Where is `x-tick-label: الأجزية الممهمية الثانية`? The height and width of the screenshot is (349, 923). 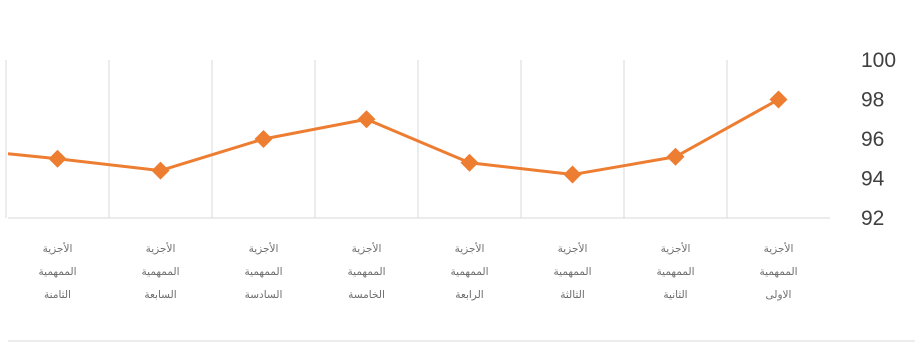
x-tick-label: الأجزية الممهمية الثانية is located at coordinates (676, 271).